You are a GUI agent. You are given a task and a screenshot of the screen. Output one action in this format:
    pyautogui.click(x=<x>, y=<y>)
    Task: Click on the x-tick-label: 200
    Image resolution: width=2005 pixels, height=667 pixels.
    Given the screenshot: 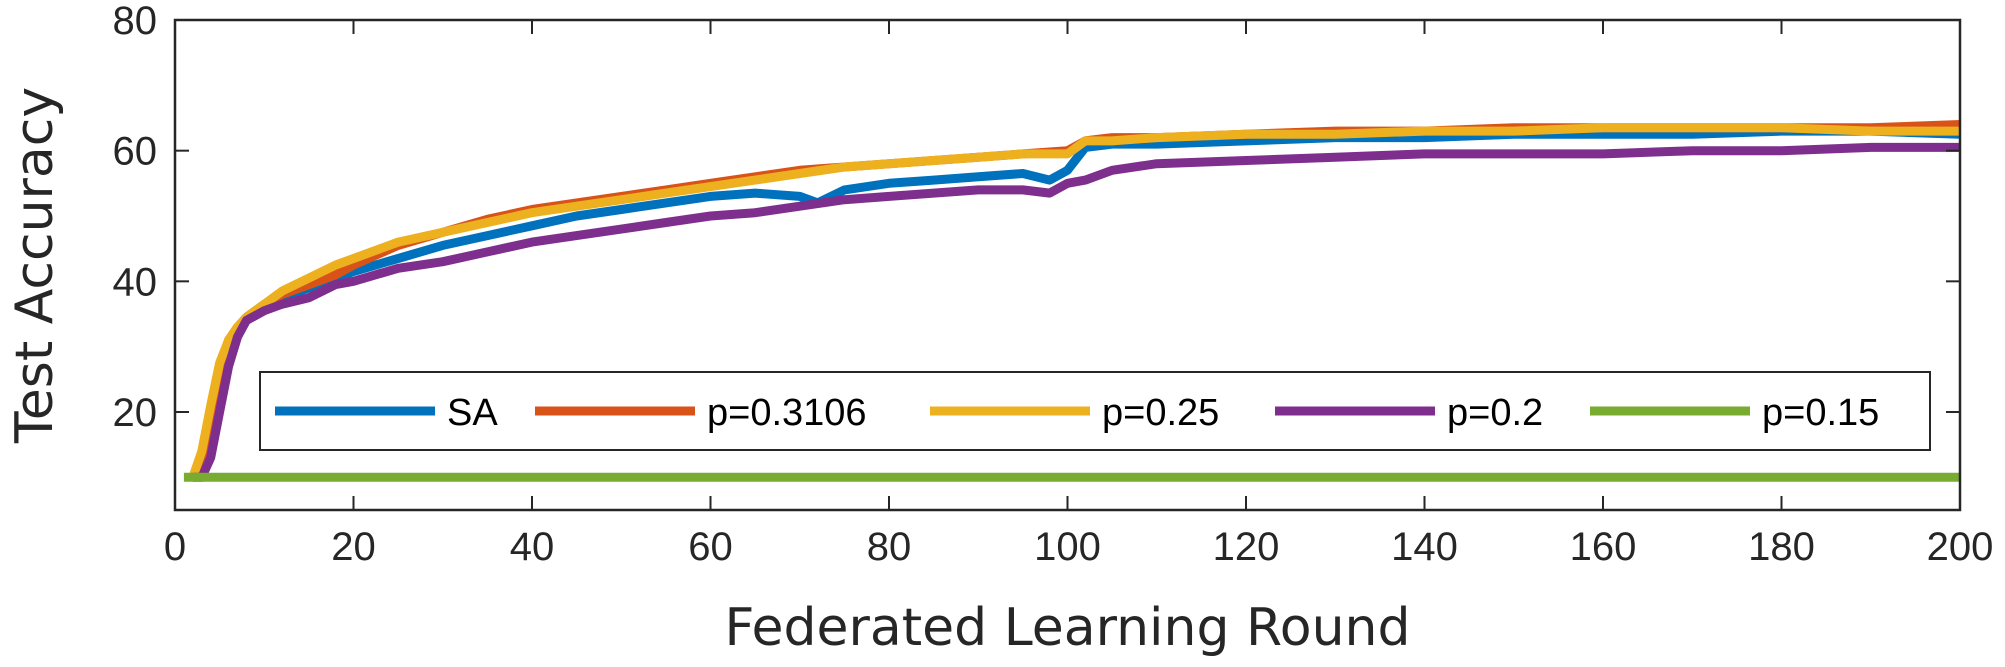 What is the action you would take?
    pyautogui.click(x=1960, y=547)
    